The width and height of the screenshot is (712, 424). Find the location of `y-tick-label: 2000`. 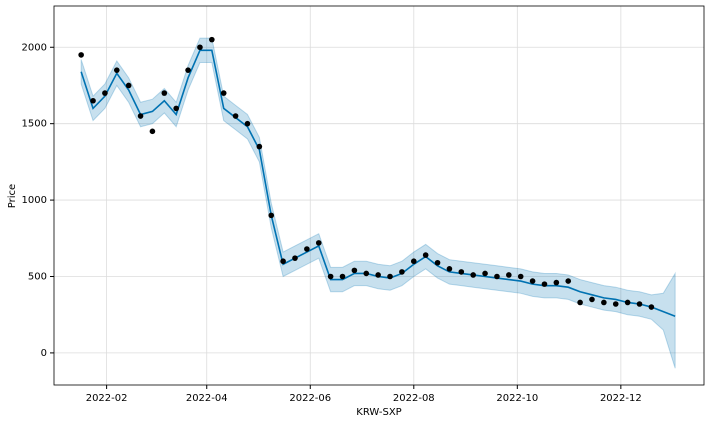

y-tick-label: 2000 is located at coordinates (34, 47).